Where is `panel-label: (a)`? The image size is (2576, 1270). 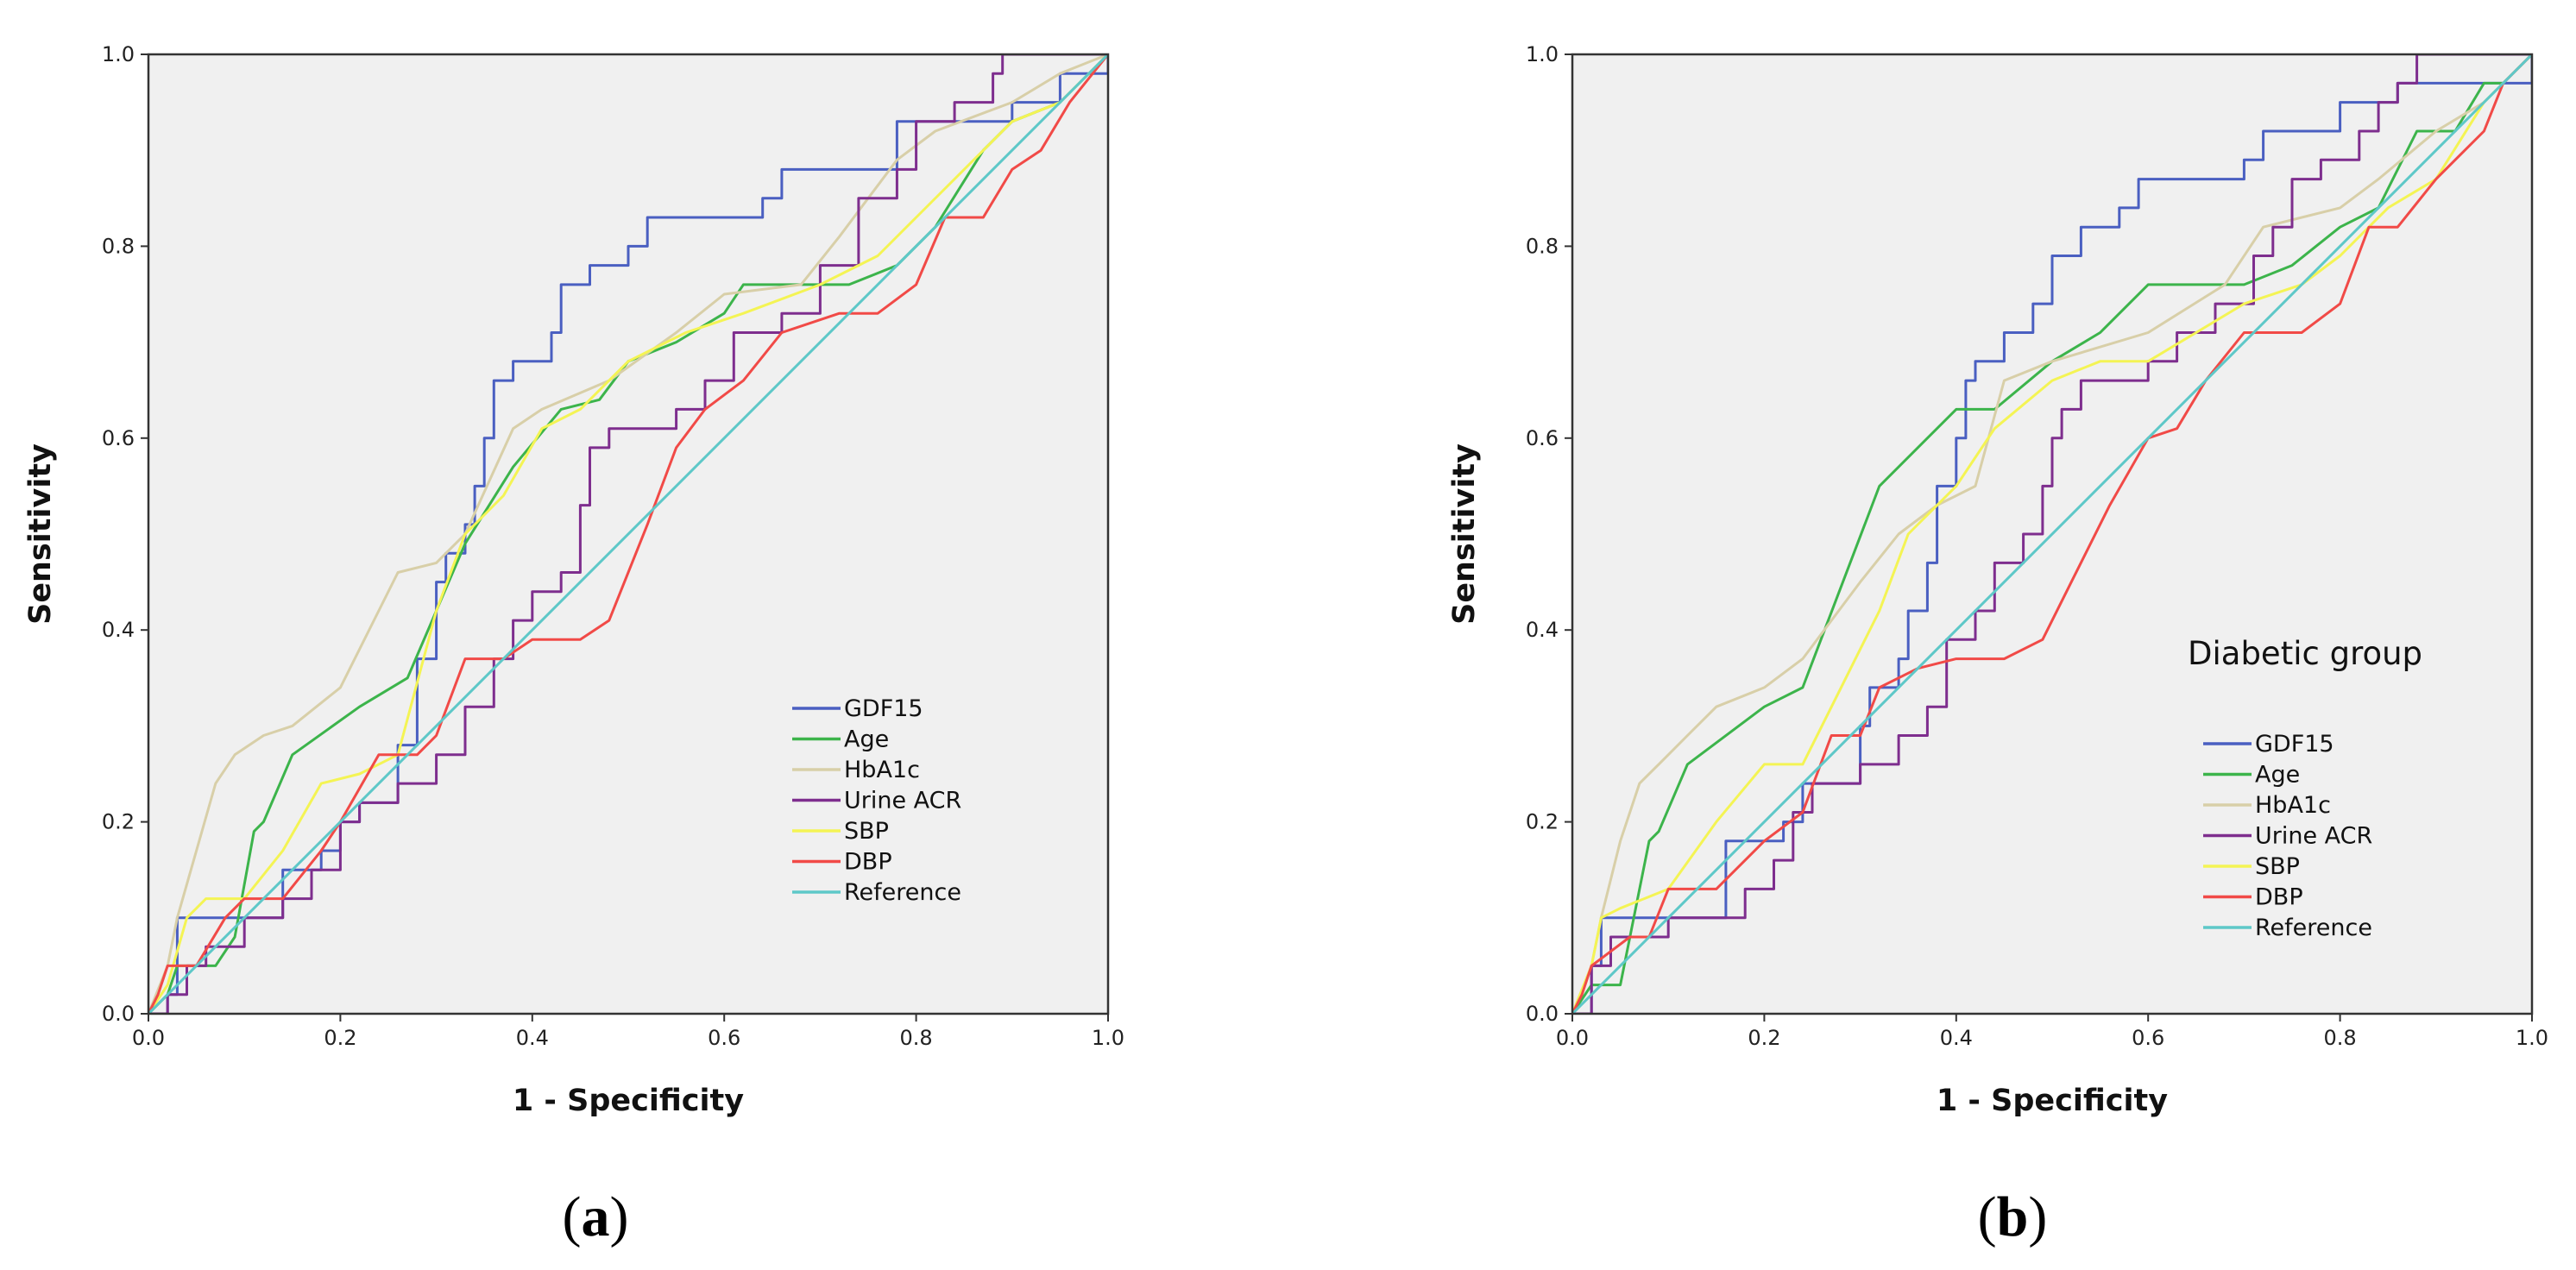
panel-label: (a) is located at coordinates (596, 1216).